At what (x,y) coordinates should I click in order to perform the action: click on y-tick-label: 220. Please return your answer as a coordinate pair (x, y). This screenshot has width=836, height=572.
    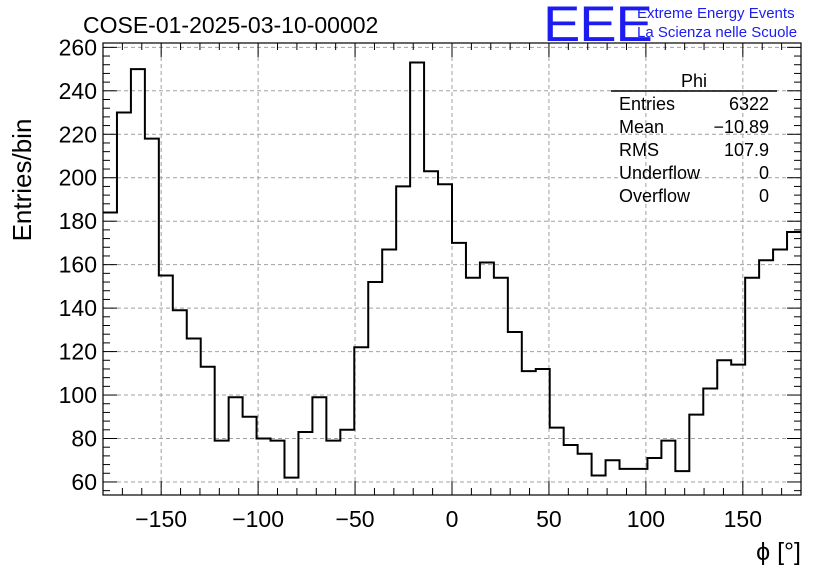
    Looking at the image, I should click on (78, 134).